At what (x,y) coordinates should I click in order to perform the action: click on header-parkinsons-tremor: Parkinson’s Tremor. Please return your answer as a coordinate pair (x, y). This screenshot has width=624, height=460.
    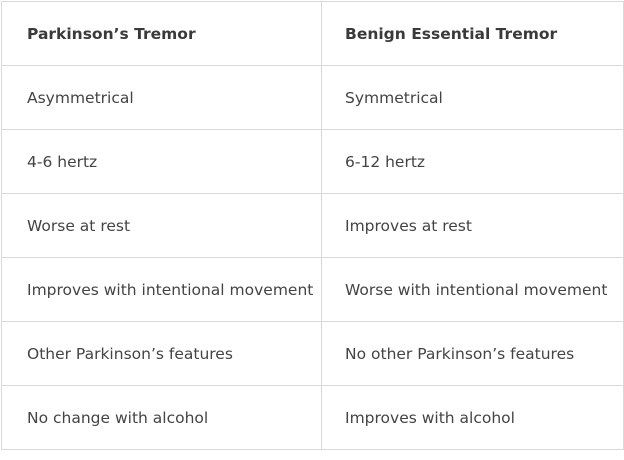
    Looking at the image, I should click on (161, 33).